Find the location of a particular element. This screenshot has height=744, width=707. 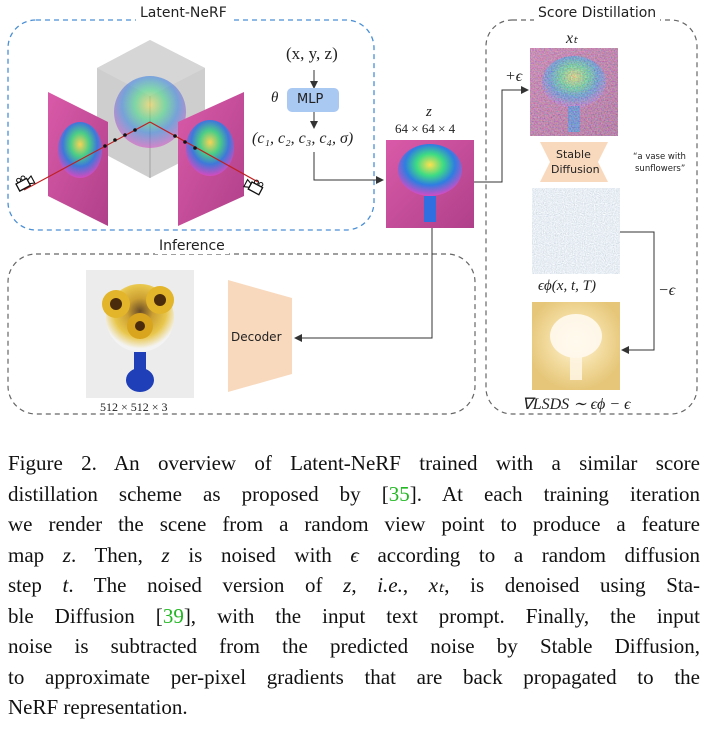

prompt-line-1: “a vase with is located at coordinates (659, 157).